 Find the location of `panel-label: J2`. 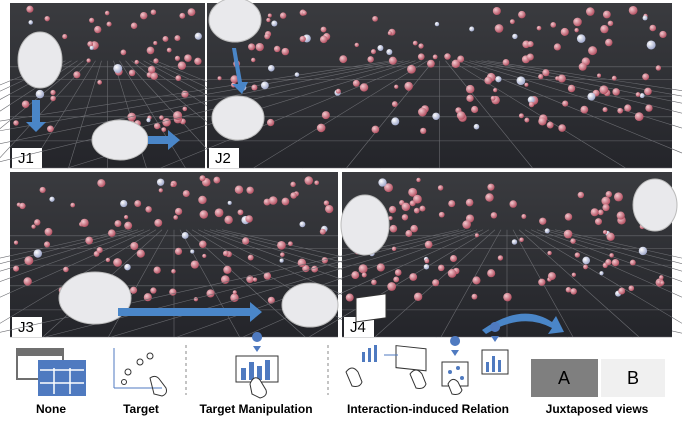

panel-label: J2 is located at coordinates (223, 158).